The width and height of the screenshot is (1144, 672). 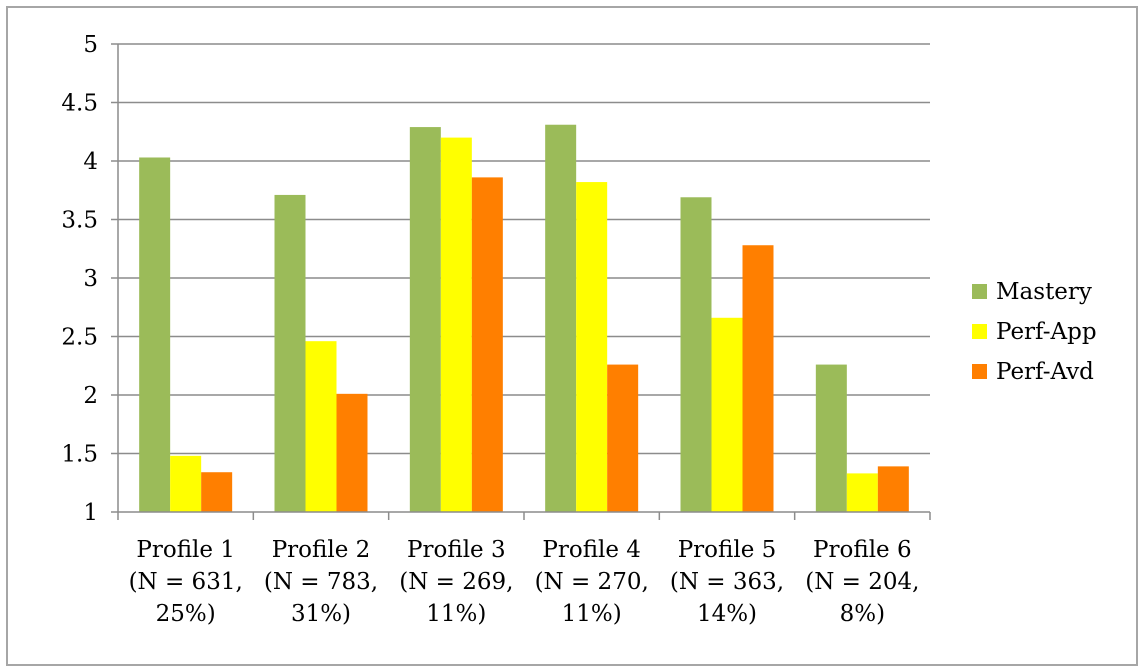 I want to click on legend: Mastery Perf-App Perf-Avd, so click(x=1034, y=332).